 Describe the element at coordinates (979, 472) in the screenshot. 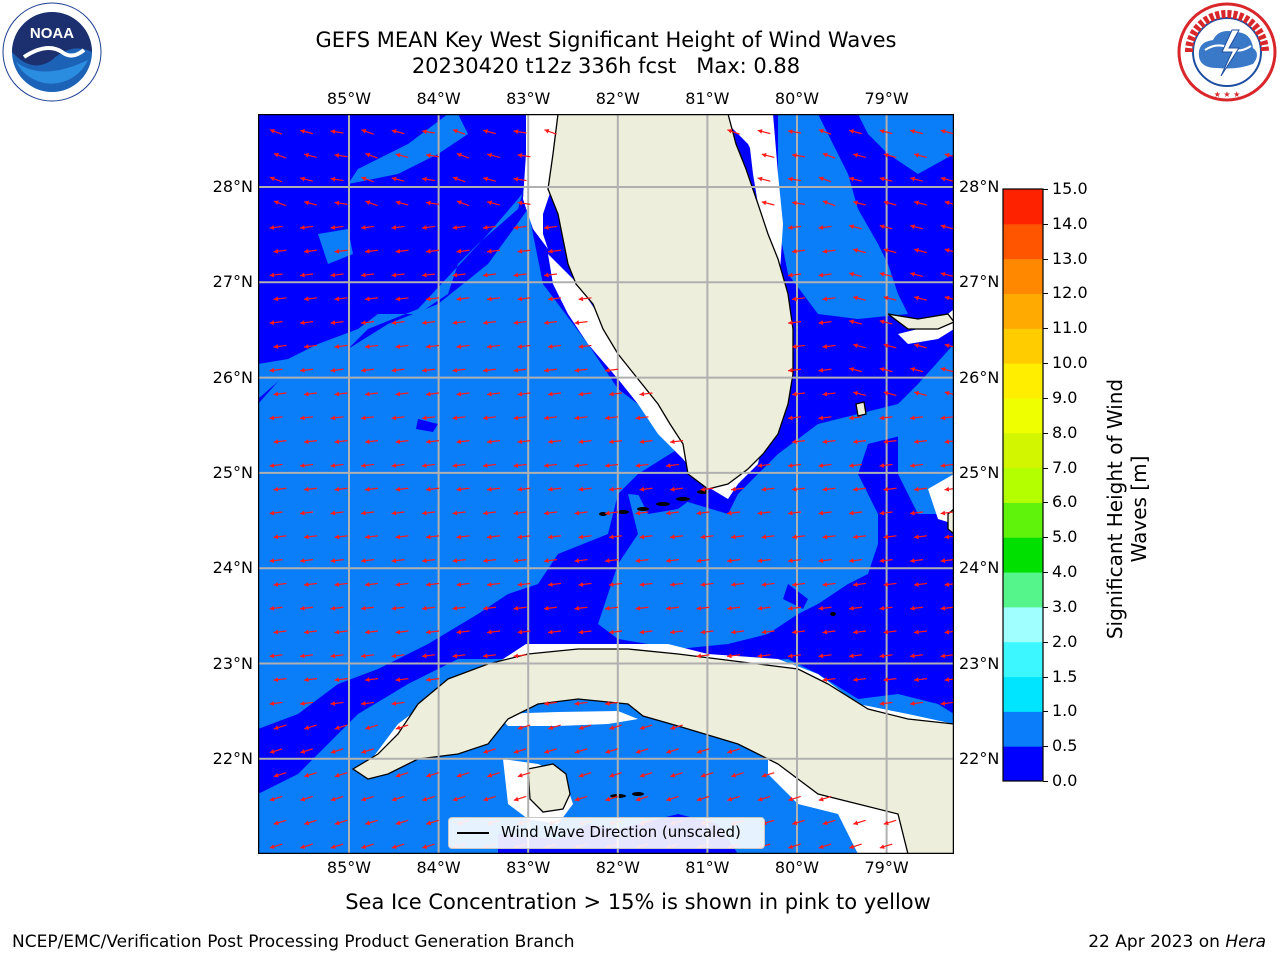

I see `lat-label-right: 25°N` at that location.